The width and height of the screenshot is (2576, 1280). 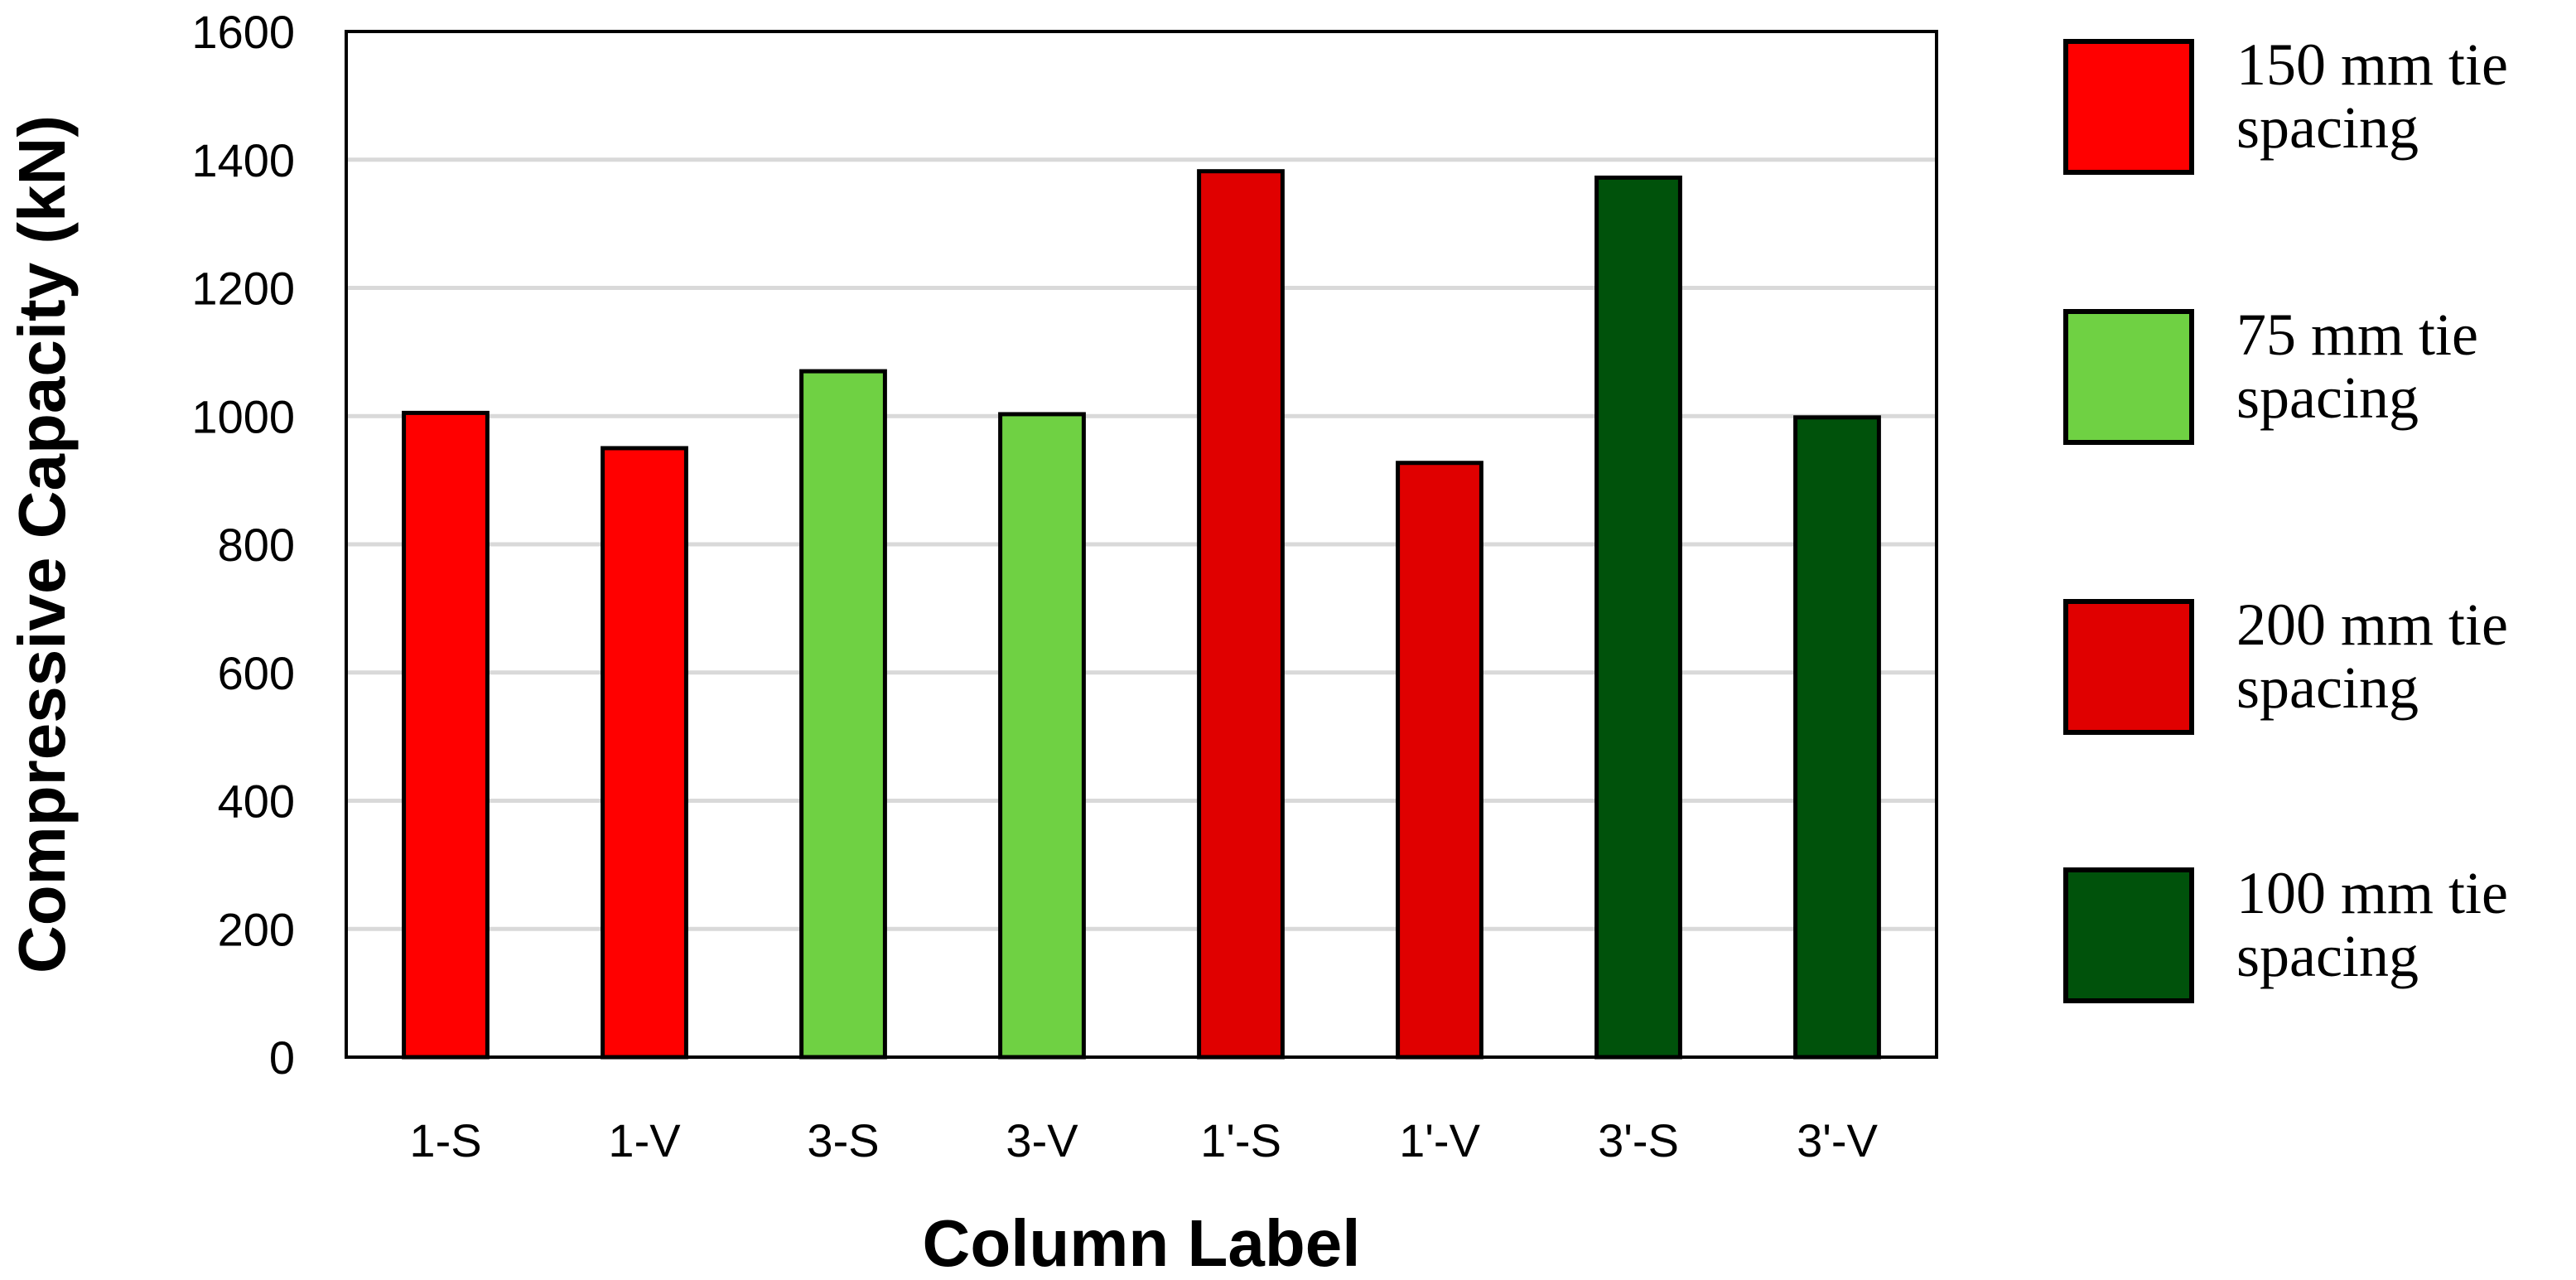 What do you see at coordinates (282, 1057) in the screenshot?
I see `y-tick-label: 0` at bounding box center [282, 1057].